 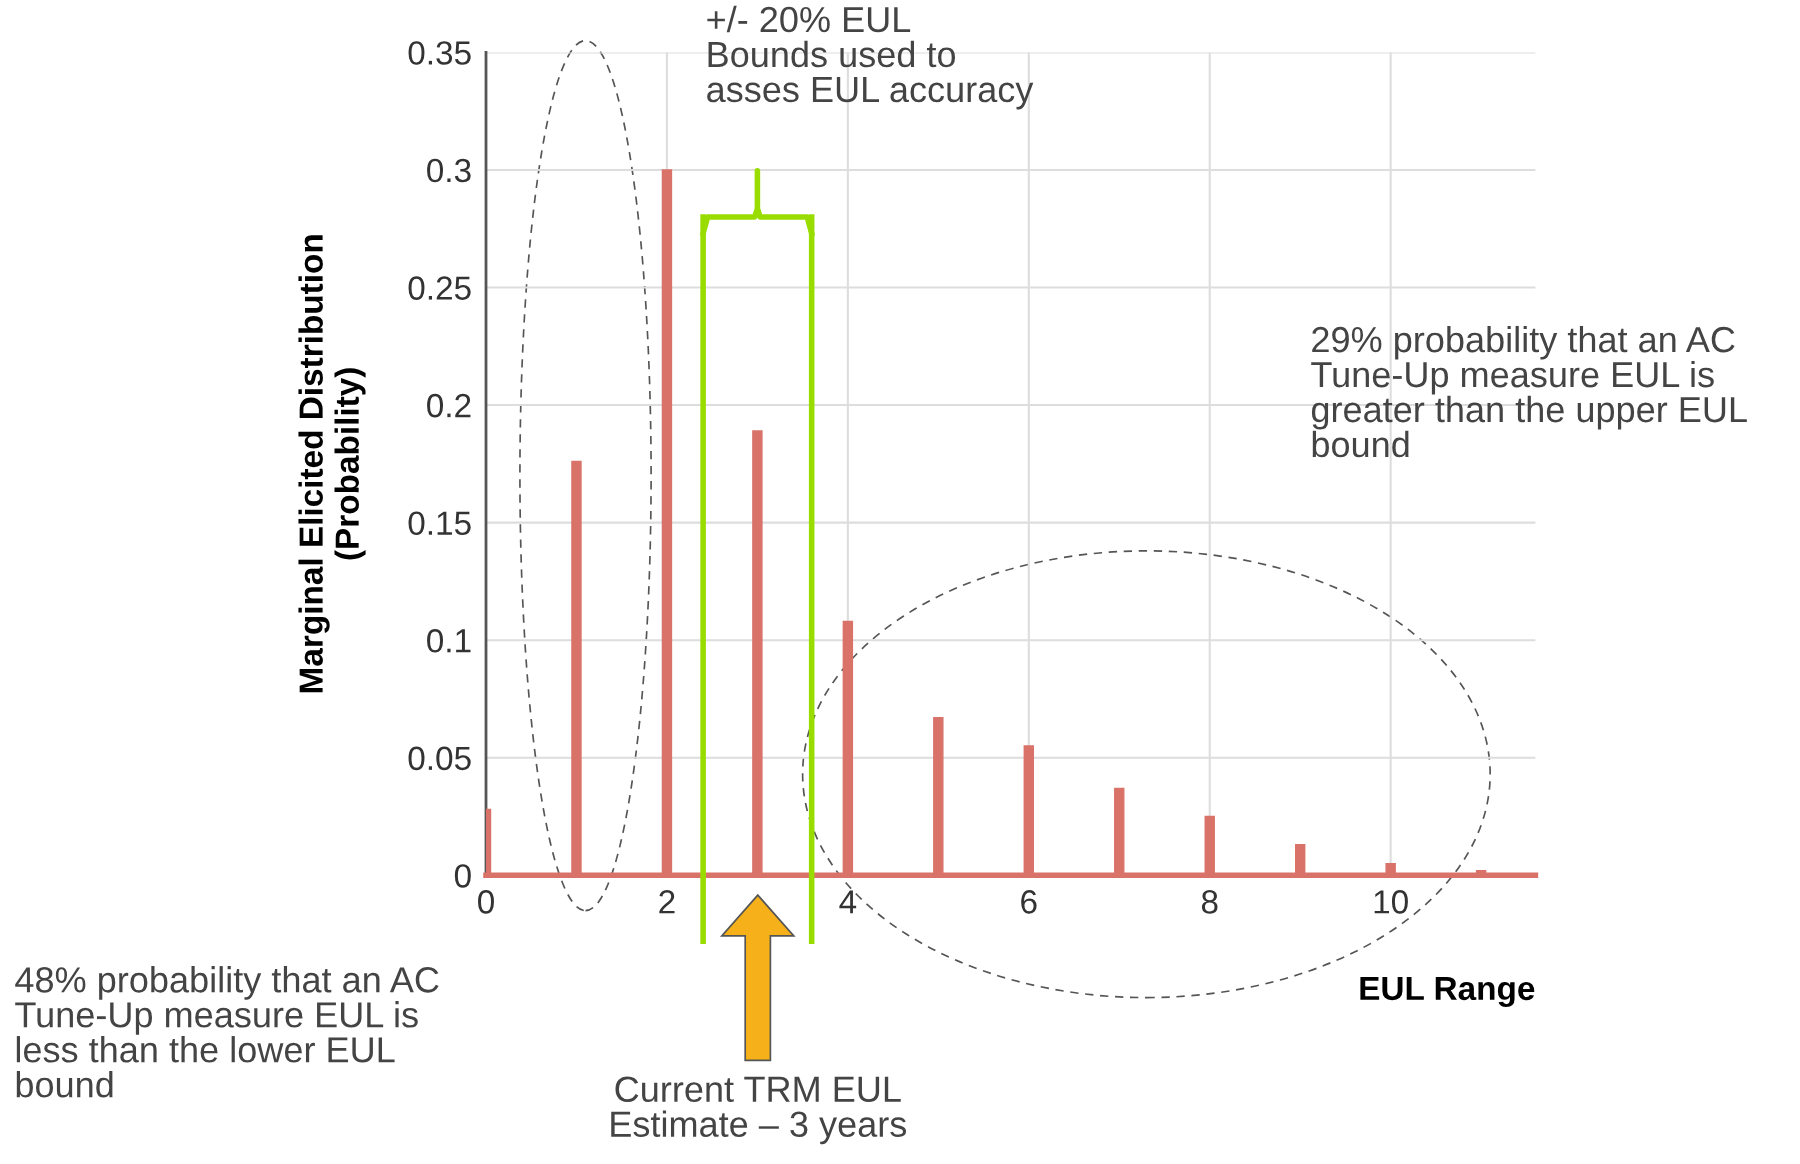 What do you see at coordinates (462, 876) in the screenshot?
I see `y-tick-label: 0` at bounding box center [462, 876].